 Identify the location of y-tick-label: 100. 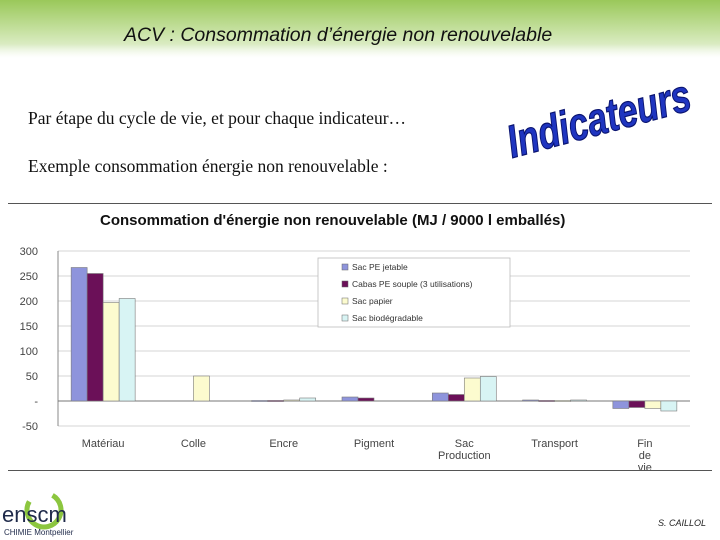
(29, 352).